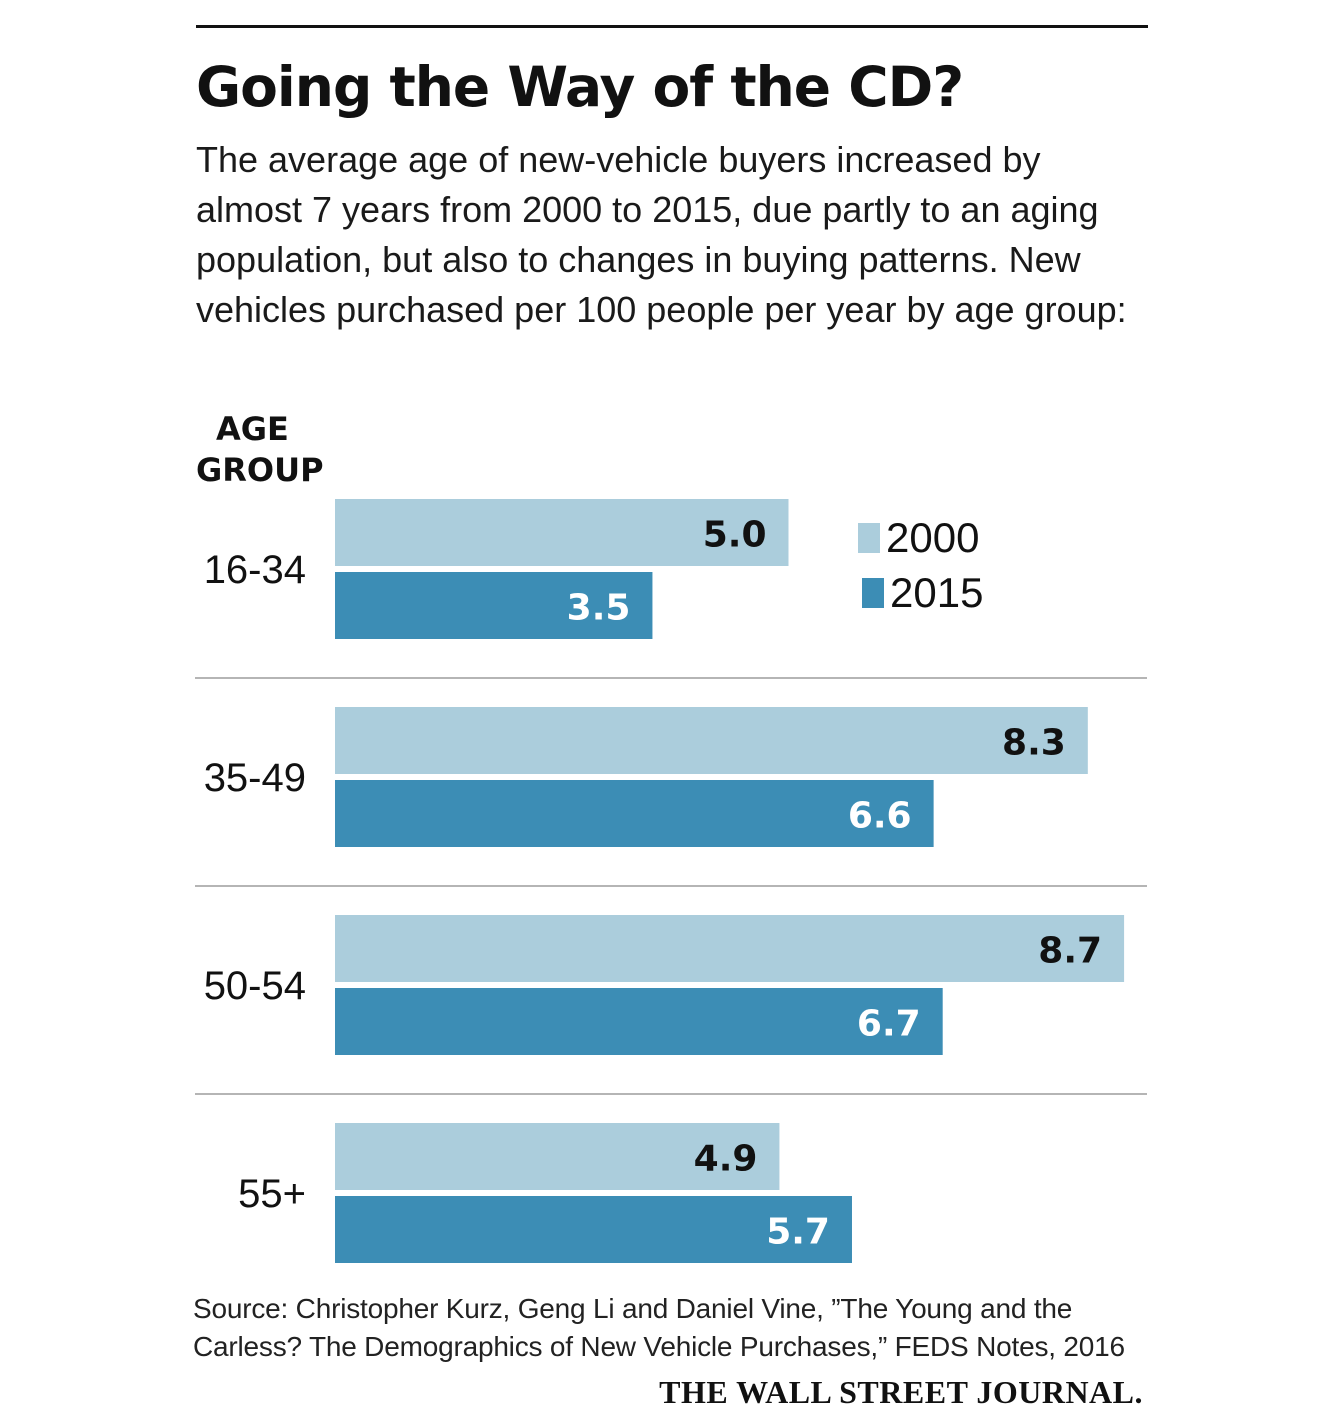 Image resolution: width=1338 pixels, height=1428 pixels. Describe the element at coordinates (873, 593) in the screenshot. I see `legend-swatch-2015` at that location.